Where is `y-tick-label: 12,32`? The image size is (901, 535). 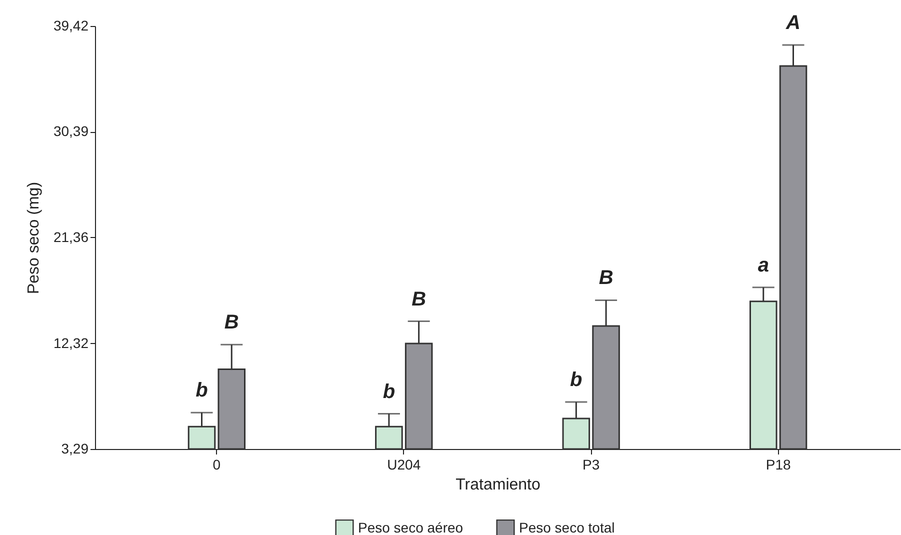 y-tick-label: 12,32 is located at coordinates (71, 342).